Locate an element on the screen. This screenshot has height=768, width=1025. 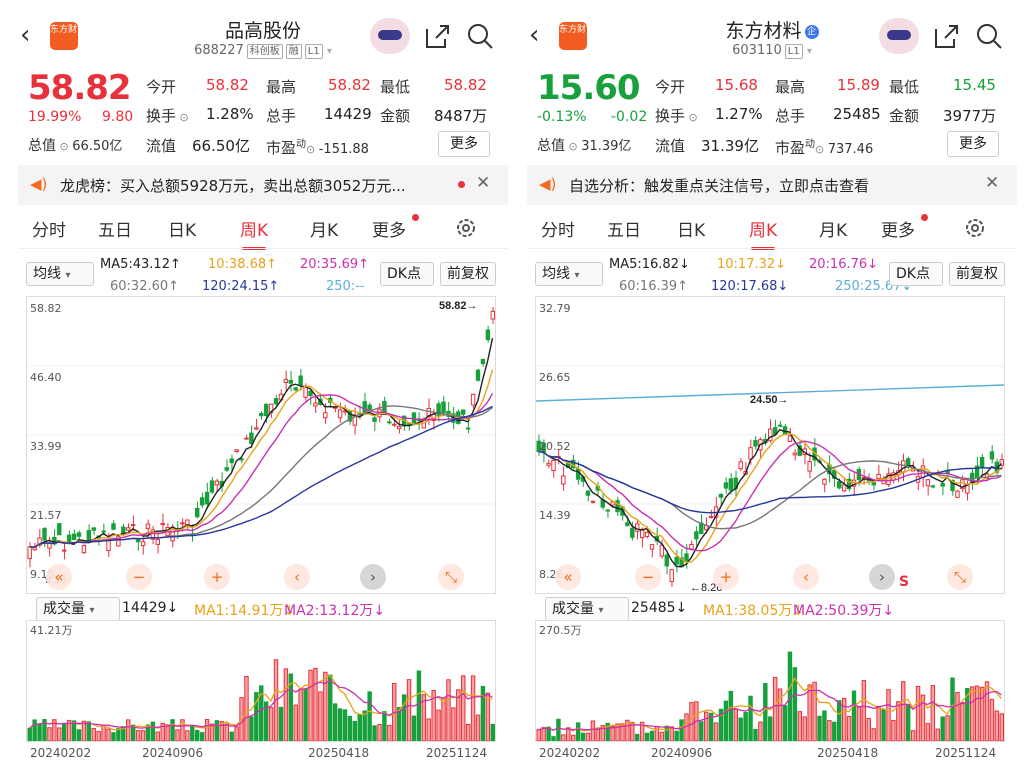
ma10-line is located at coordinates (770, 497).